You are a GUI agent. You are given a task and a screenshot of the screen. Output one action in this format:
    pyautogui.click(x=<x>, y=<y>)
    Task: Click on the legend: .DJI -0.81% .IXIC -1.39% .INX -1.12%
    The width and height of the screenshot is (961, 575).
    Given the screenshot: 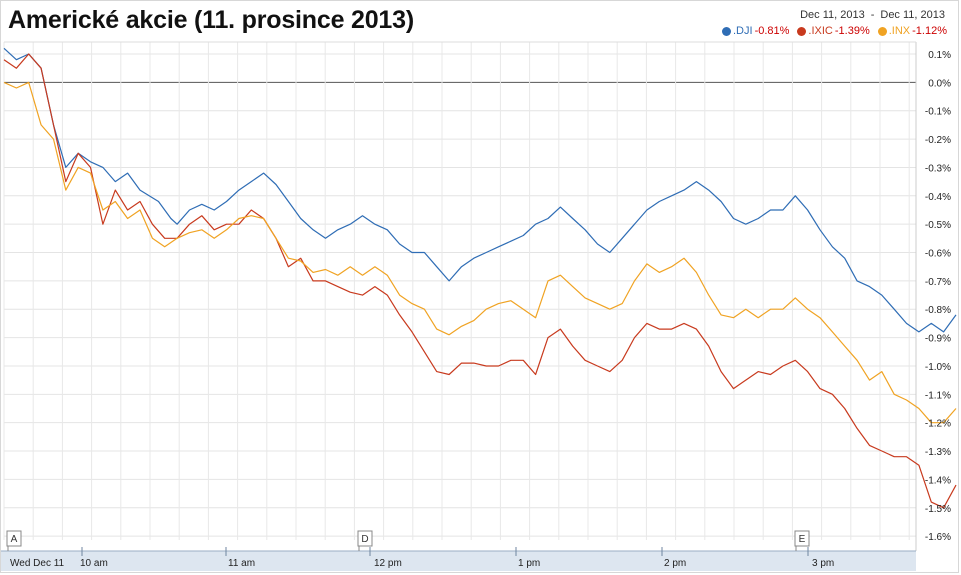 What is the action you would take?
    pyautogui.click(x=834, y=31)
    